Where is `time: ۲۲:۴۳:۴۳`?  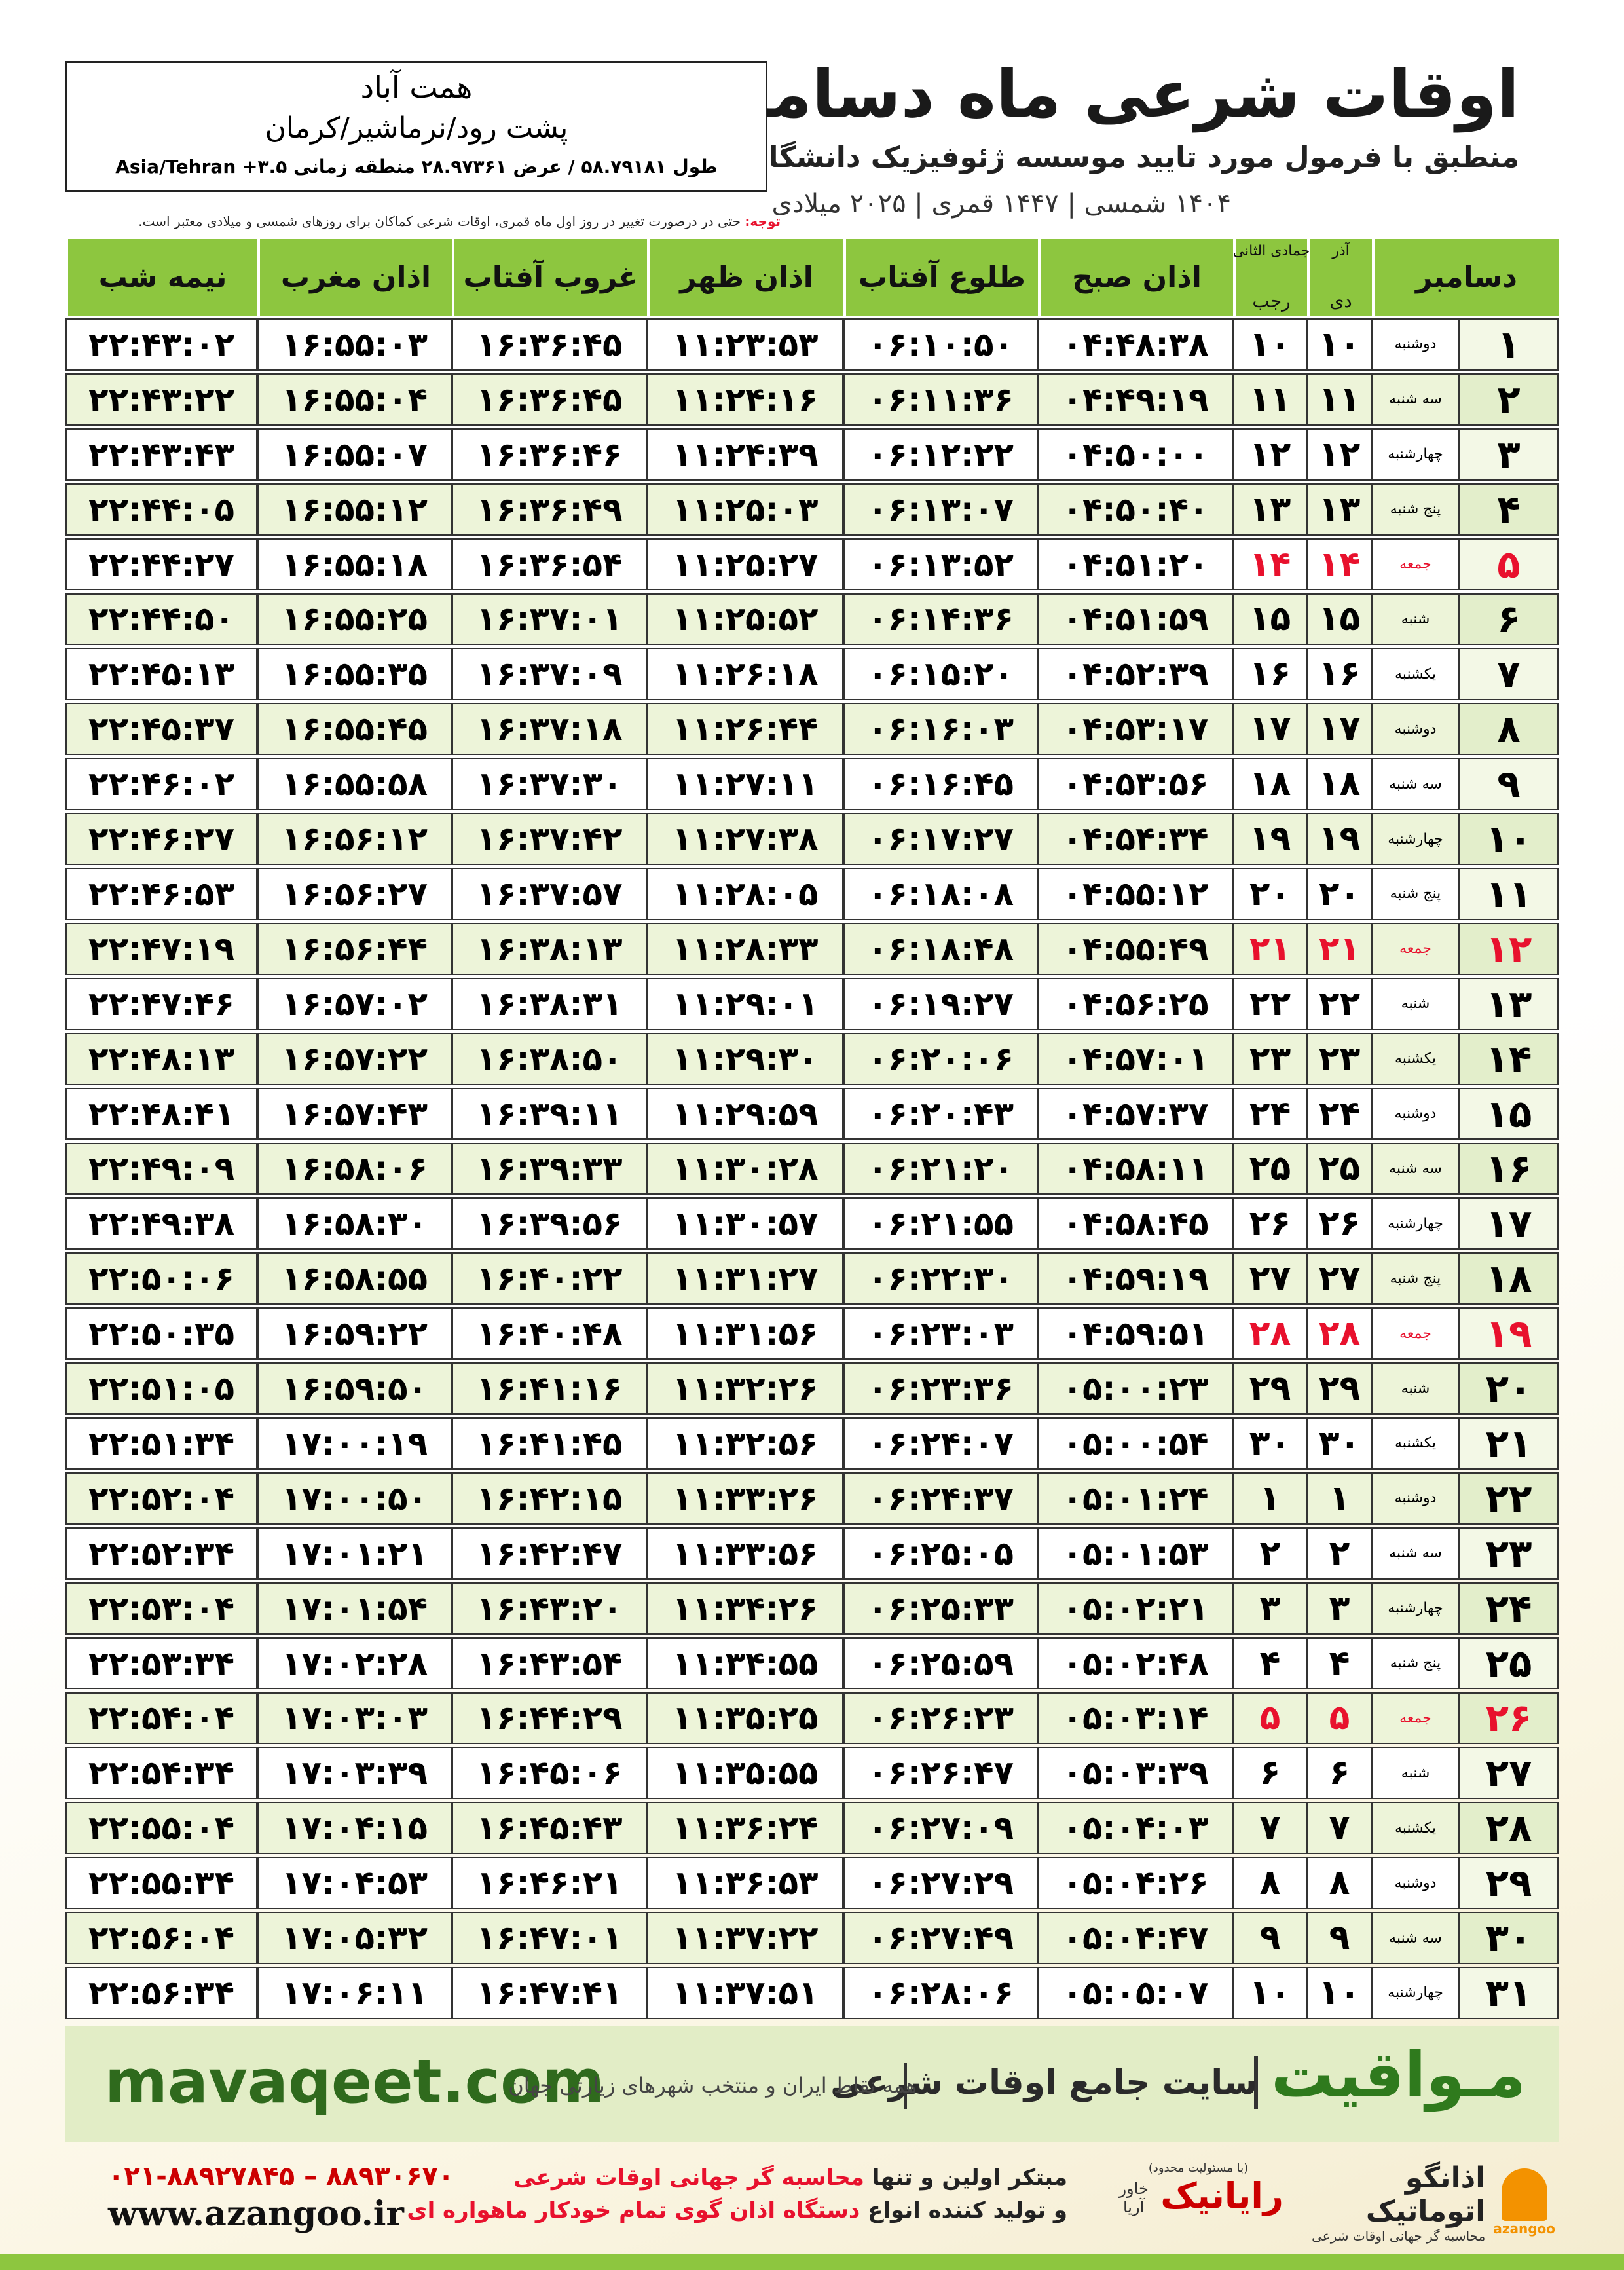 time: ۲۲:۴۳:۴۳ is located at coordinates (161, 454).